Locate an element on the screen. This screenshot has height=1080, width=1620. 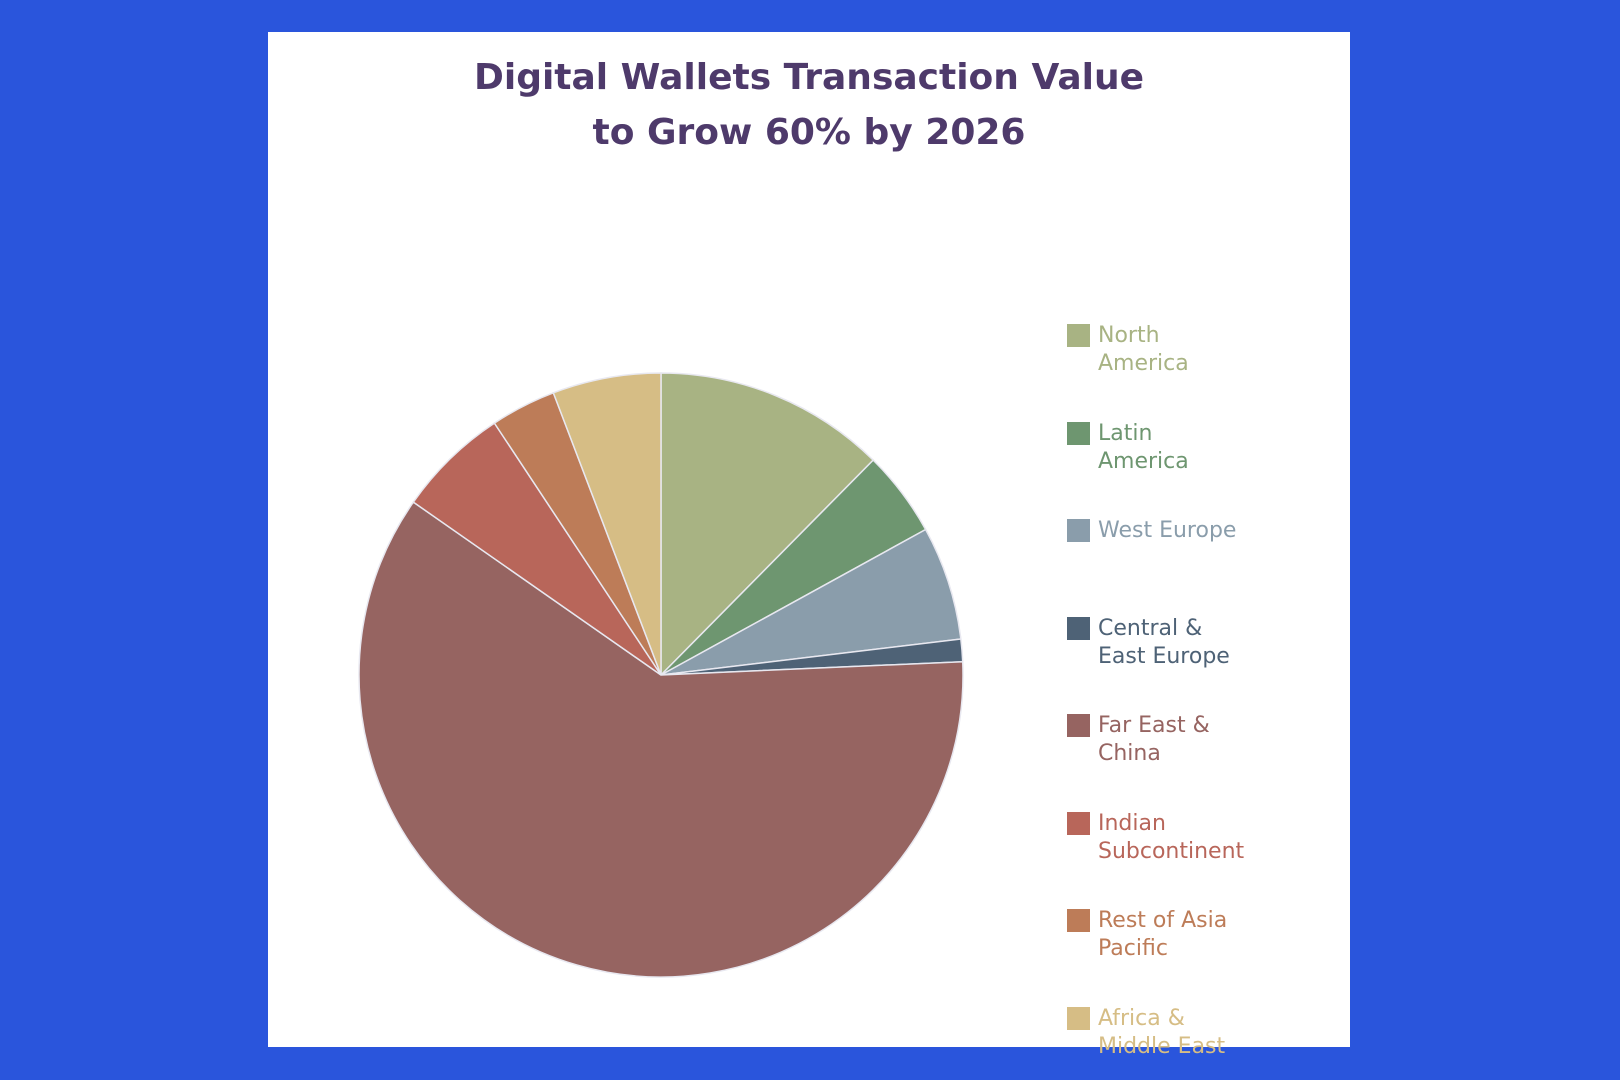
legend-item: Africa & Middle East is located at coordinates (1146, 1033).